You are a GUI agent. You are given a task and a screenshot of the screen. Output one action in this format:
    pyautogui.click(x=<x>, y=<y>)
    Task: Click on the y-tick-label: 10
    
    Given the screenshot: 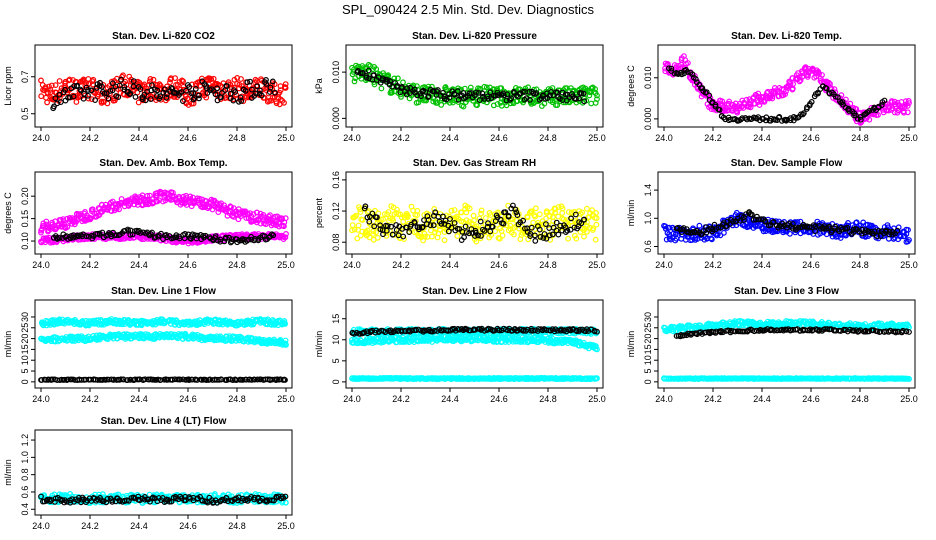 What is the action you would take?
    pyautogui.click(x=25, y=360)
    